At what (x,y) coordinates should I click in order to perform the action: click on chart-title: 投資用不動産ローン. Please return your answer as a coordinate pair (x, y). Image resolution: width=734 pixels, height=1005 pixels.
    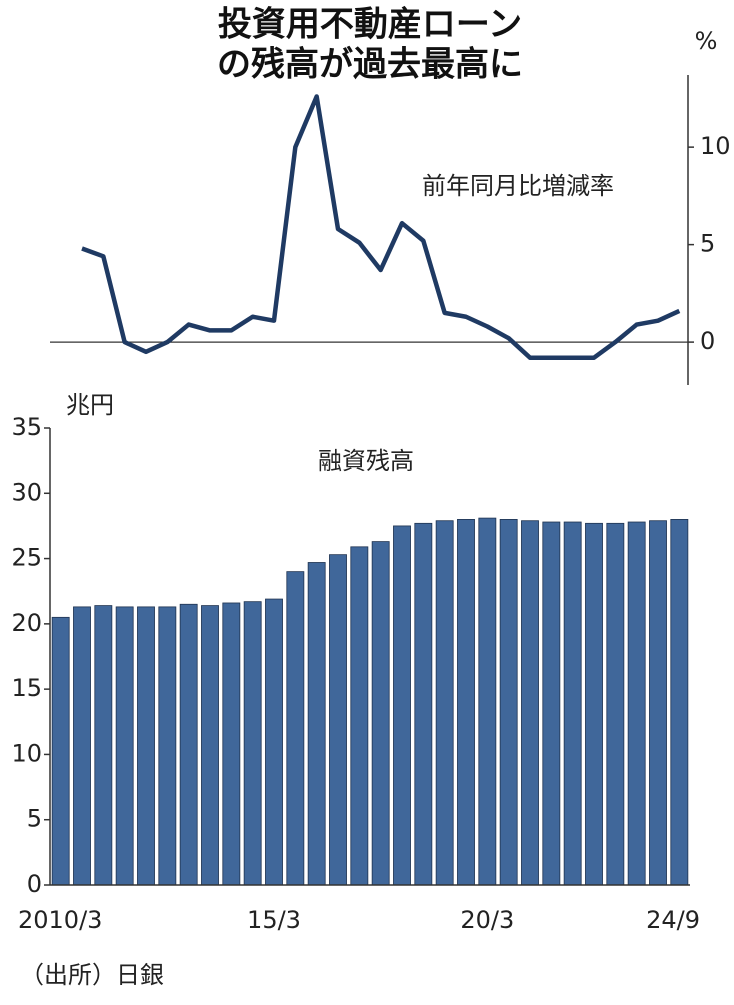
    Looking at the image, I should click on (370, 25).